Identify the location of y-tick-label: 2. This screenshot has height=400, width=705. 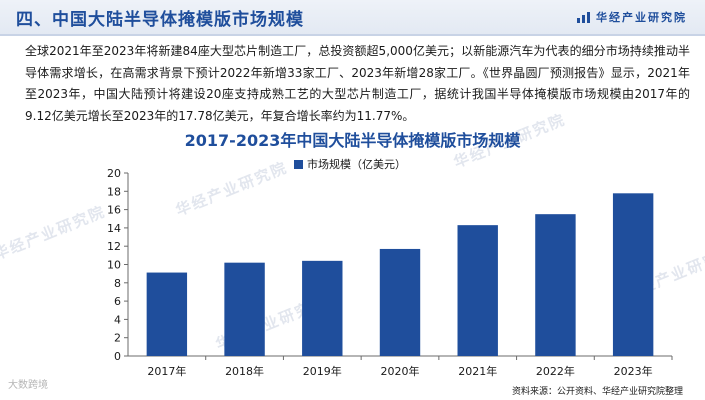
(117, 338).